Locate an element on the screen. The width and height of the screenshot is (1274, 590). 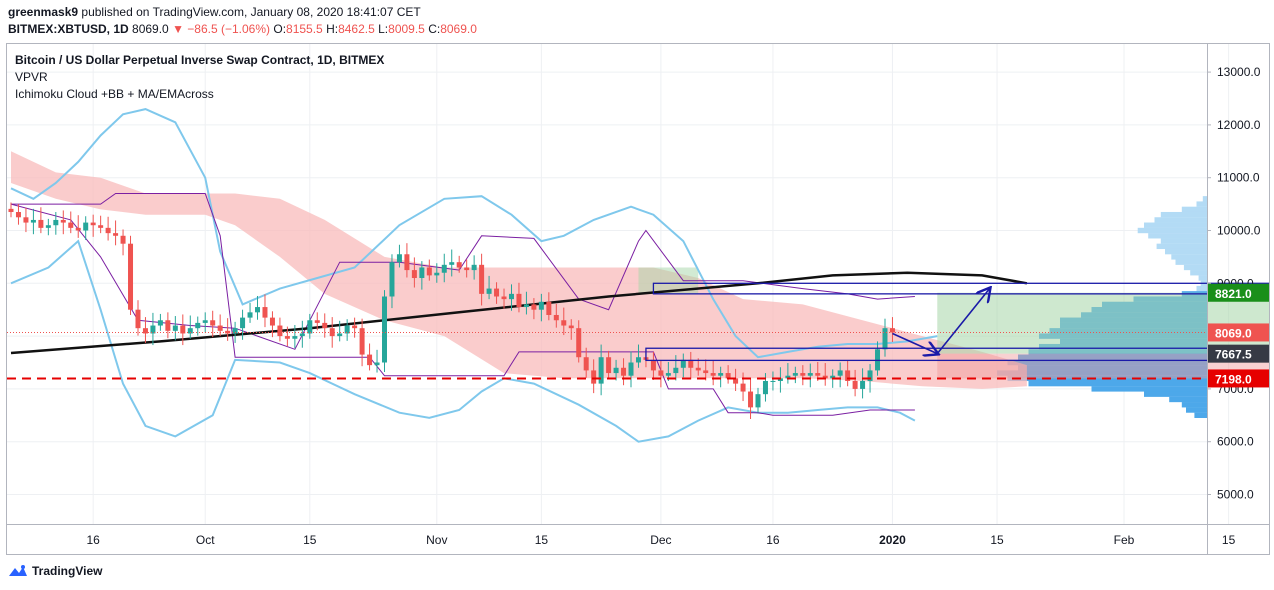
brand-name: TradingView is located at coordinates (67, 571).